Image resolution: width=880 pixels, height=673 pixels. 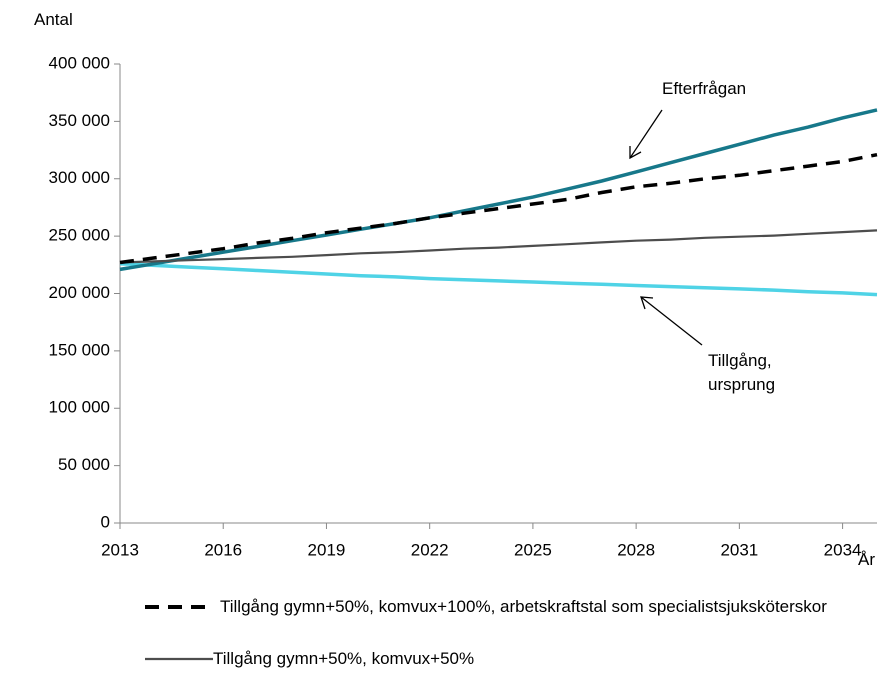 I want to click on annotation-arrows, so click(x=666, y=227).